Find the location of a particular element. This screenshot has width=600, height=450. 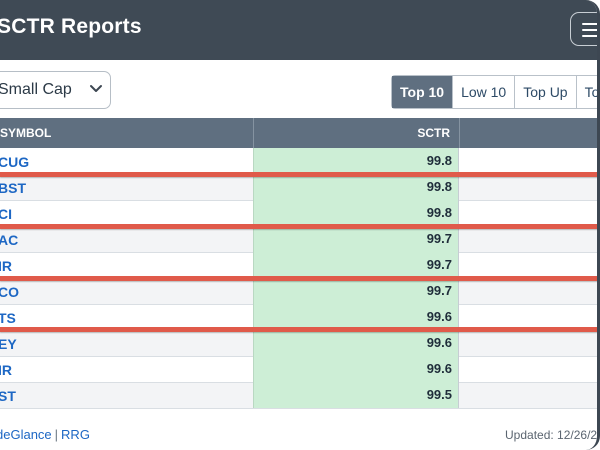

sctr-cell: 99.5 is located at coordinates (356, 395).